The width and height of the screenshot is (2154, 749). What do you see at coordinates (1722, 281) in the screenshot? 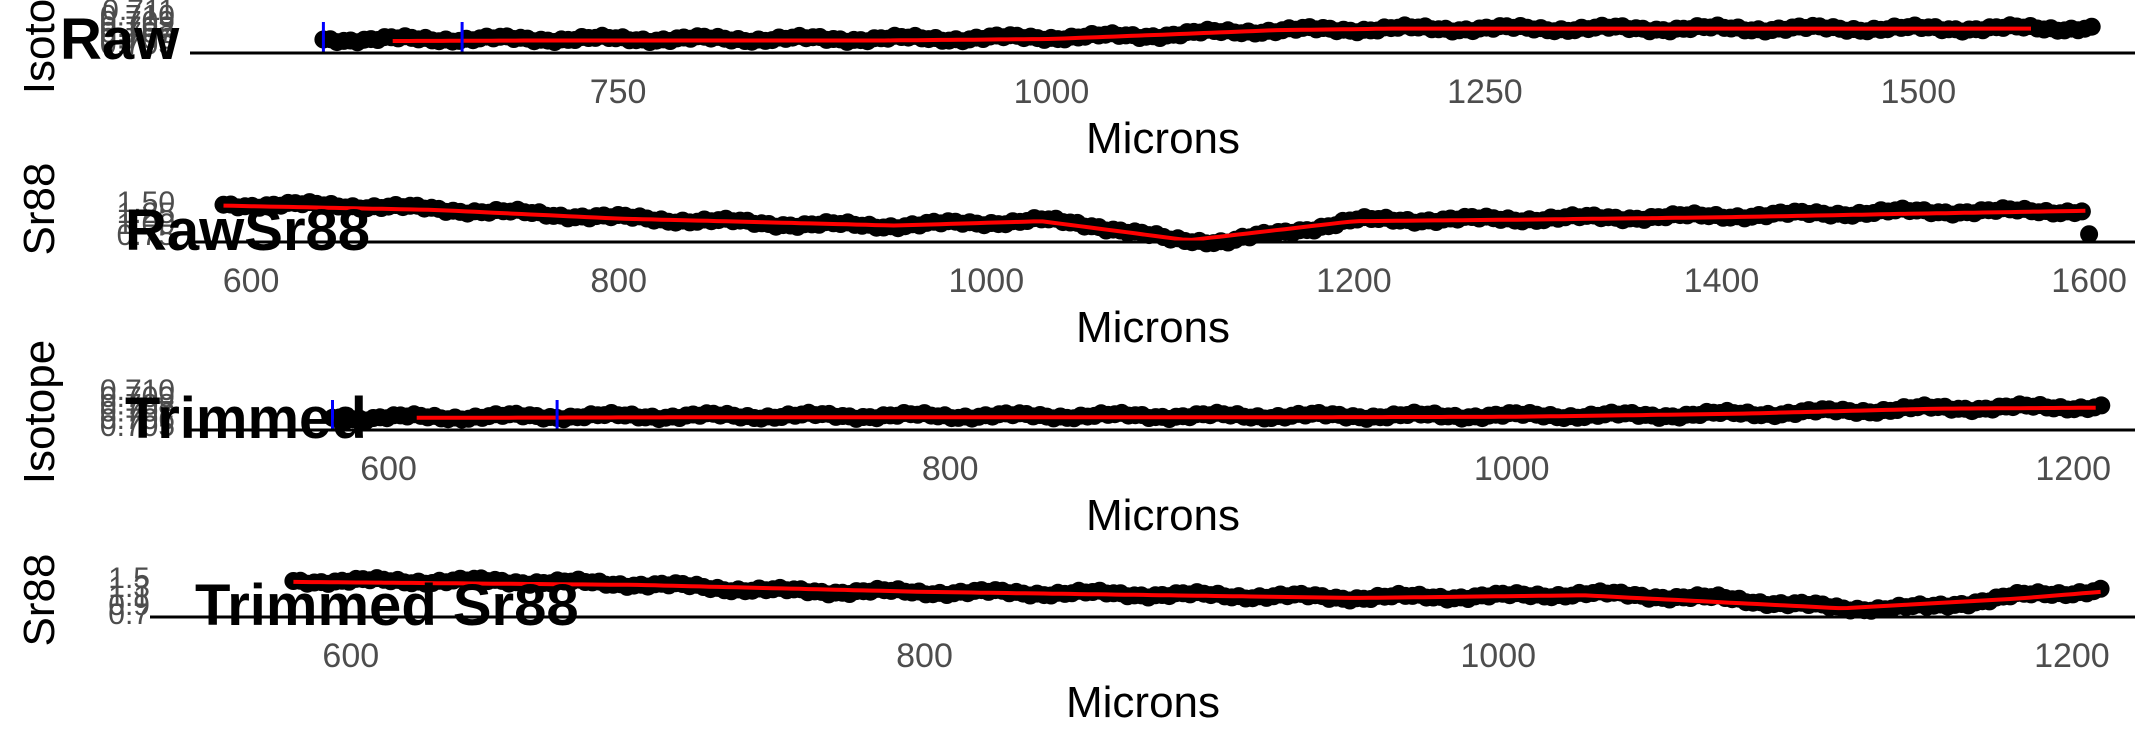
I see `x-tick-label: 1400` at bounding box center [1722, 281].